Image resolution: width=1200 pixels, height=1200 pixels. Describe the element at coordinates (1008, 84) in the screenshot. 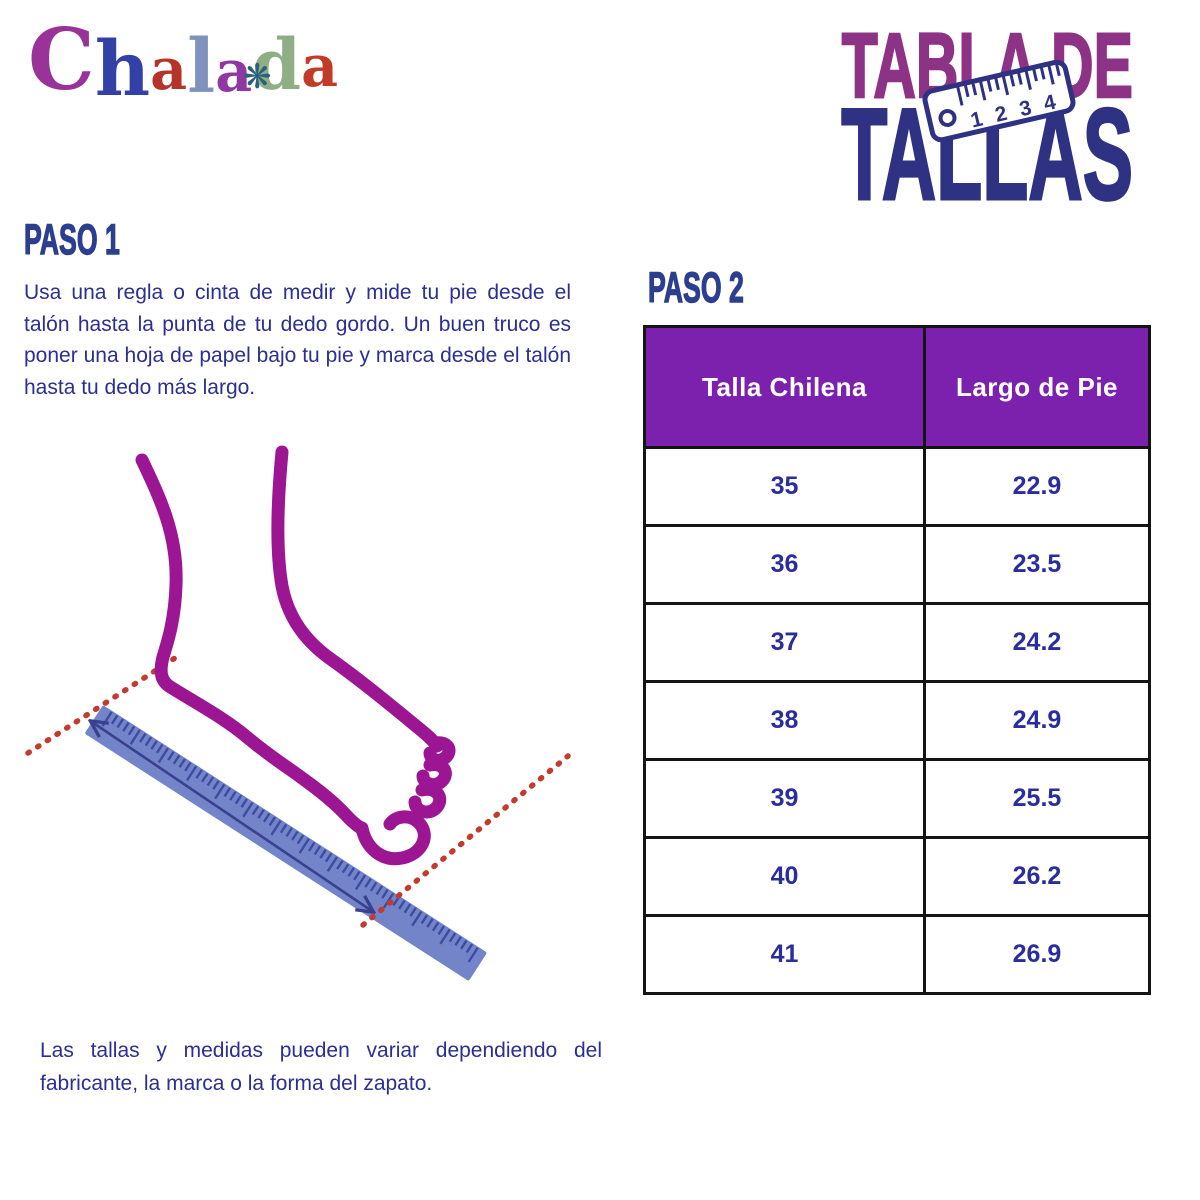

I see `ruler-icon-ticks` at that location.